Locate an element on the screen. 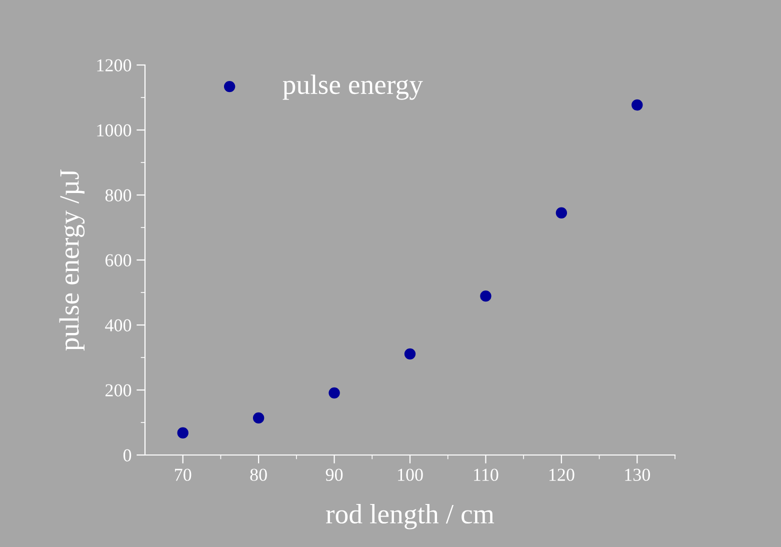 This screenshot has width=781, height=547. x-tick-label: 120 is located at coordinates (561, 474).